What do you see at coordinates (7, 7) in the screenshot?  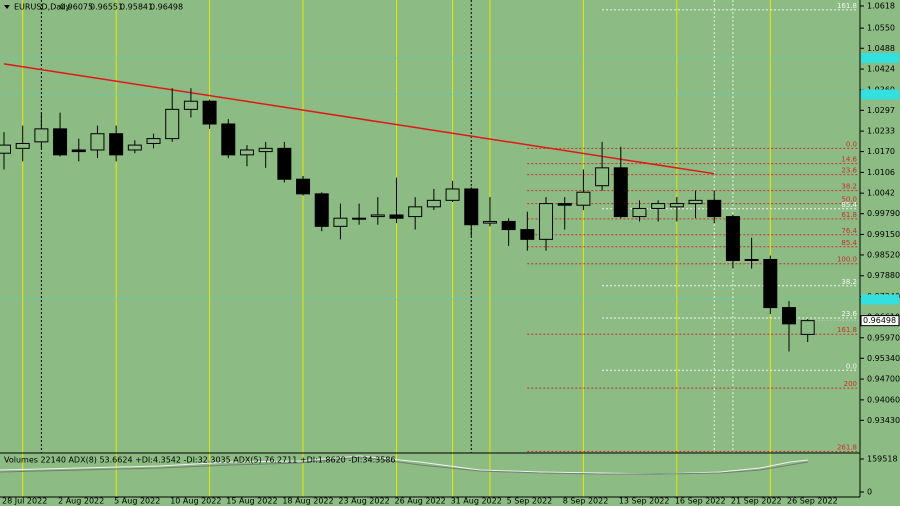 I see `menu-arrow` at bounding box center [7, 7].